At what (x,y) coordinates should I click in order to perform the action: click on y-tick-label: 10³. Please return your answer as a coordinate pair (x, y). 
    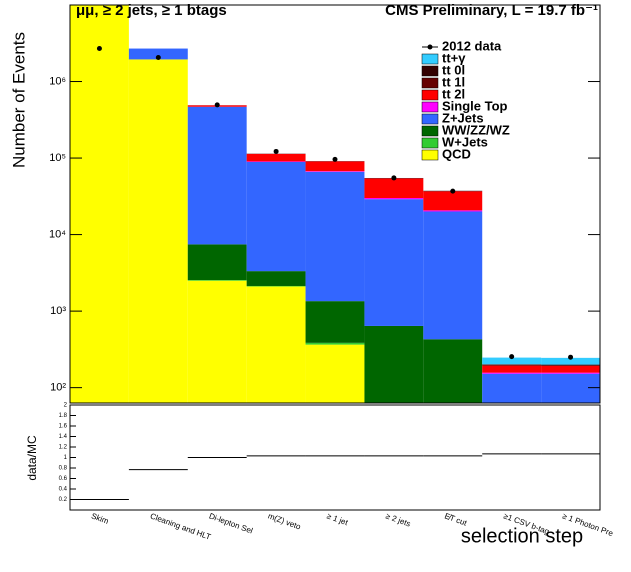
    Looking at the image, I should click on (58, 311).